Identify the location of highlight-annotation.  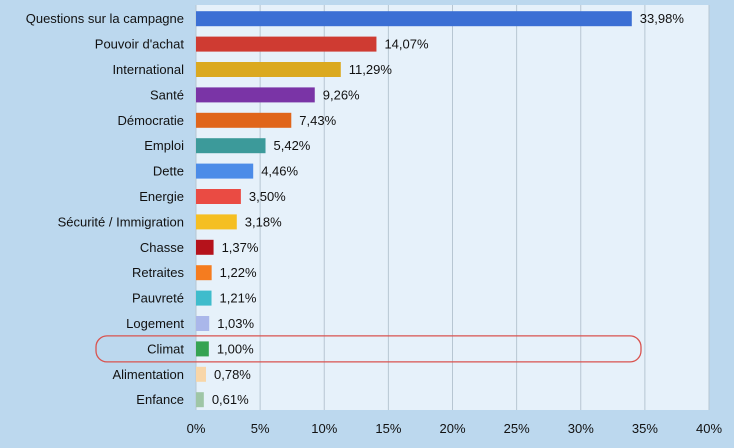
(368, 349).